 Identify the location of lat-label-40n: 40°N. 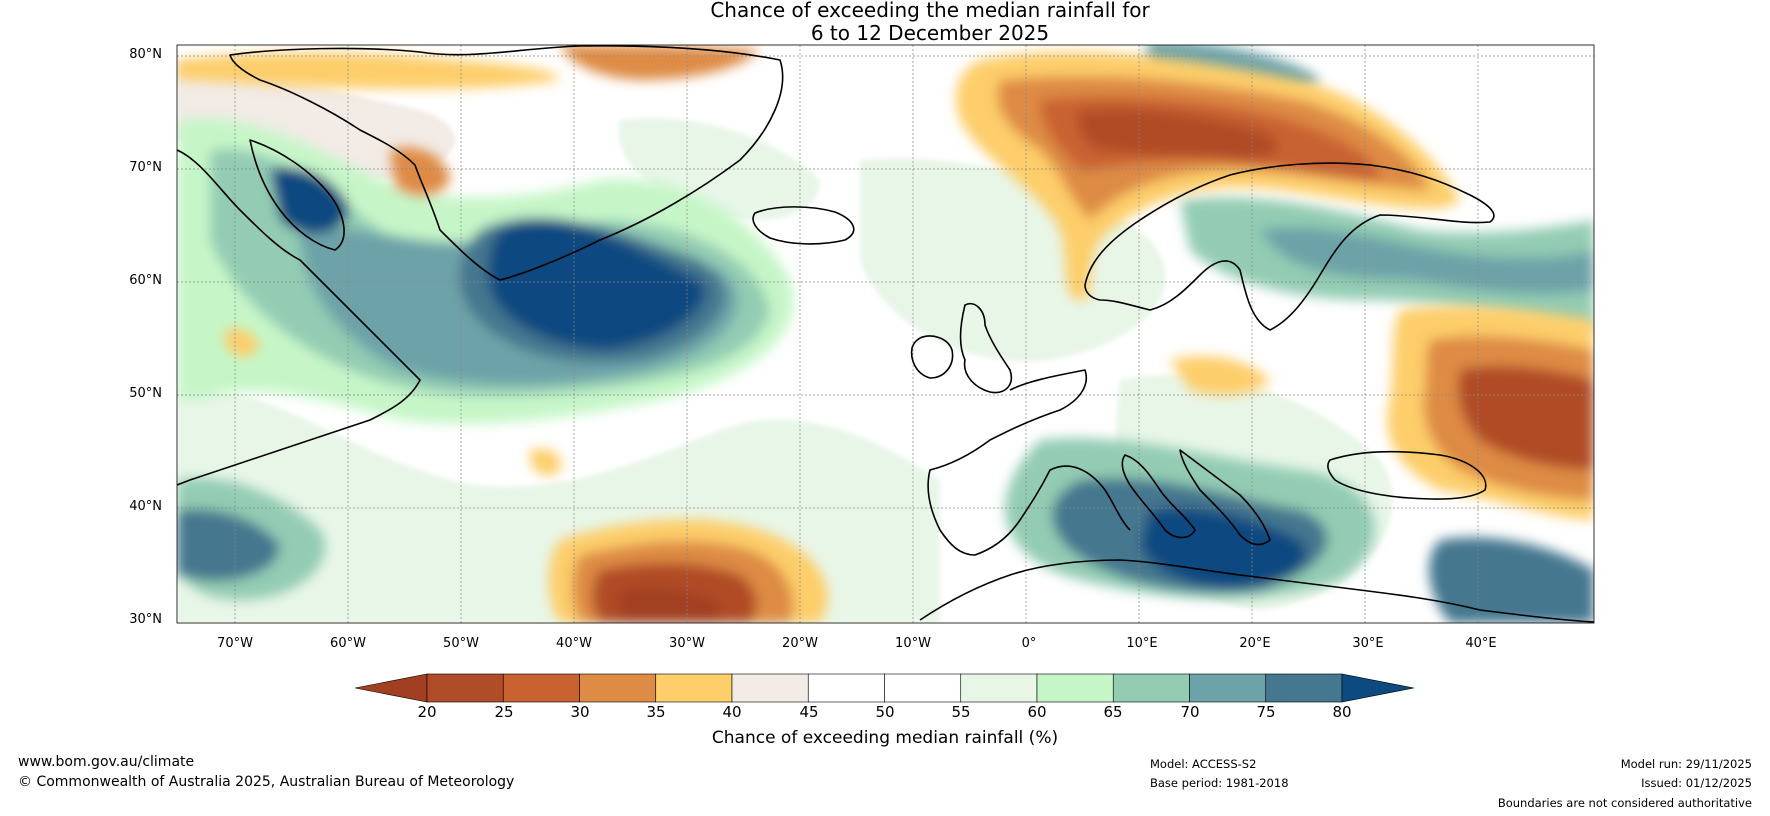
(145, 506).